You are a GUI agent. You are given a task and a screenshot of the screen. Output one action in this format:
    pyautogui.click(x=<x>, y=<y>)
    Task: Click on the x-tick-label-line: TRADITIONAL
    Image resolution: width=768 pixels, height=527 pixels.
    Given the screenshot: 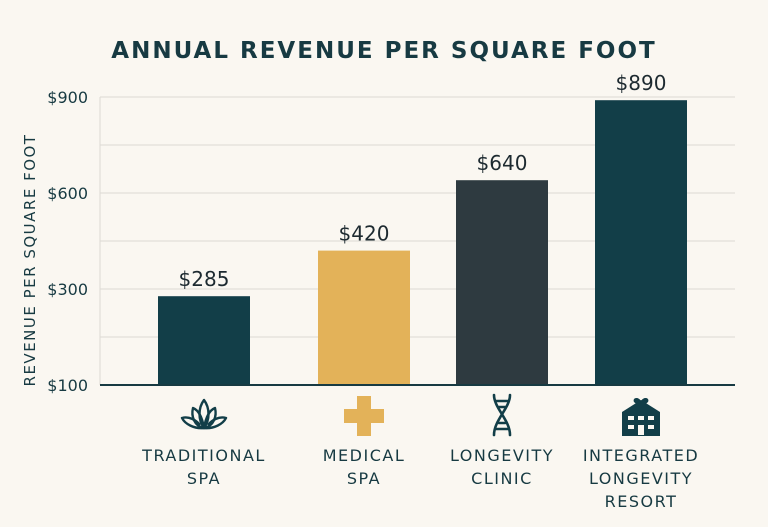 What is the action you would take?
    pyautogui.click(x=204, y=455)
    